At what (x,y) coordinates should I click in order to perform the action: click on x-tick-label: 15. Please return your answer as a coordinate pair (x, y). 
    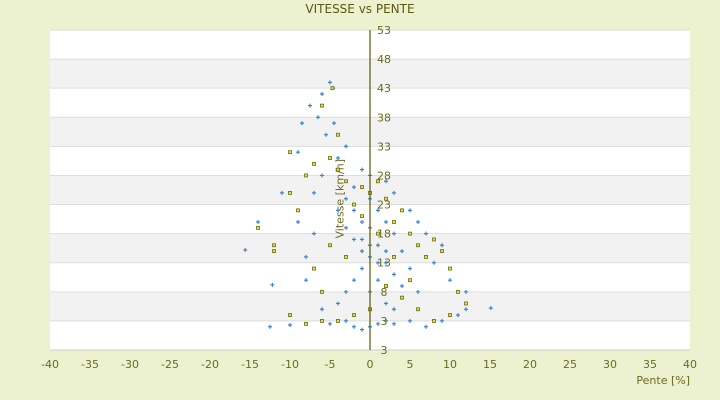
    Looking at the image, I should click on (490, 364).